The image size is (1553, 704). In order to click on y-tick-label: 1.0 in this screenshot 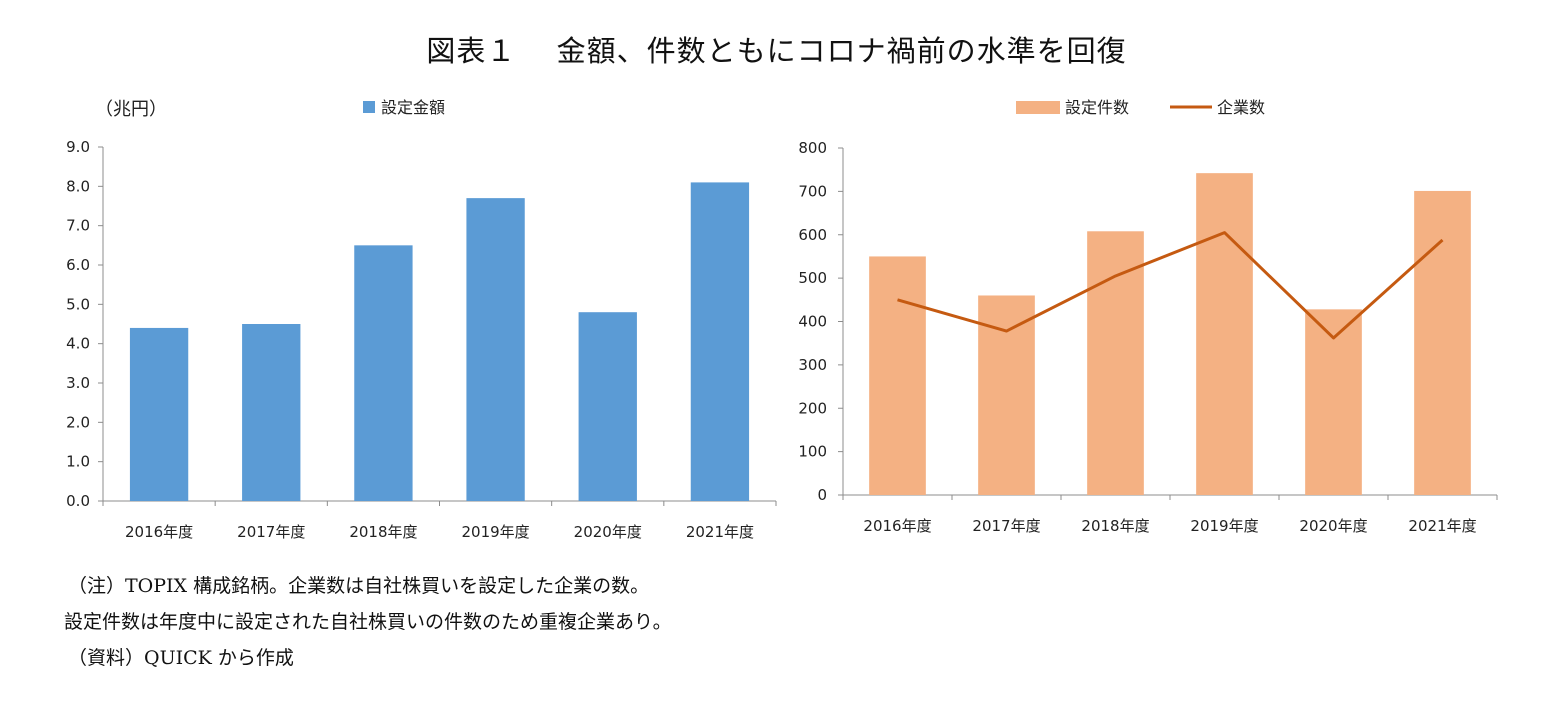, I will do `click(78, 462)`.